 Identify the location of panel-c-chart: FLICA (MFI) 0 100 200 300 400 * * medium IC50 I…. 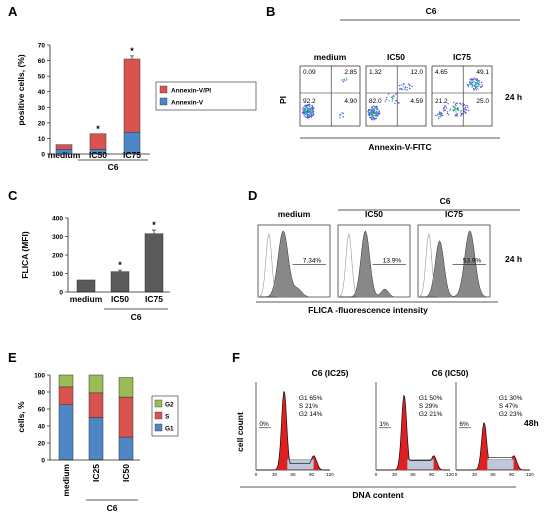
(95, 269).